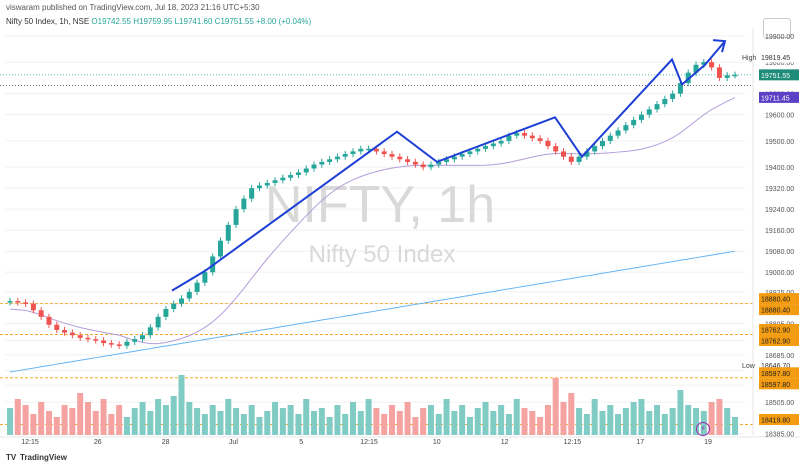 The image size is (800, 467). Describe the element at coordinates (779, 63) in the screenshot. I see `y-tick-label: 19800.00` at that location.